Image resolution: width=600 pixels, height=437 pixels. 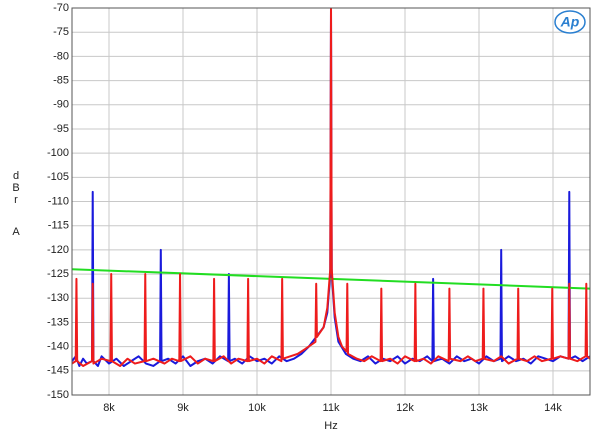 I want to click on x-tick-label: 9k, so click(x=183, y=408).